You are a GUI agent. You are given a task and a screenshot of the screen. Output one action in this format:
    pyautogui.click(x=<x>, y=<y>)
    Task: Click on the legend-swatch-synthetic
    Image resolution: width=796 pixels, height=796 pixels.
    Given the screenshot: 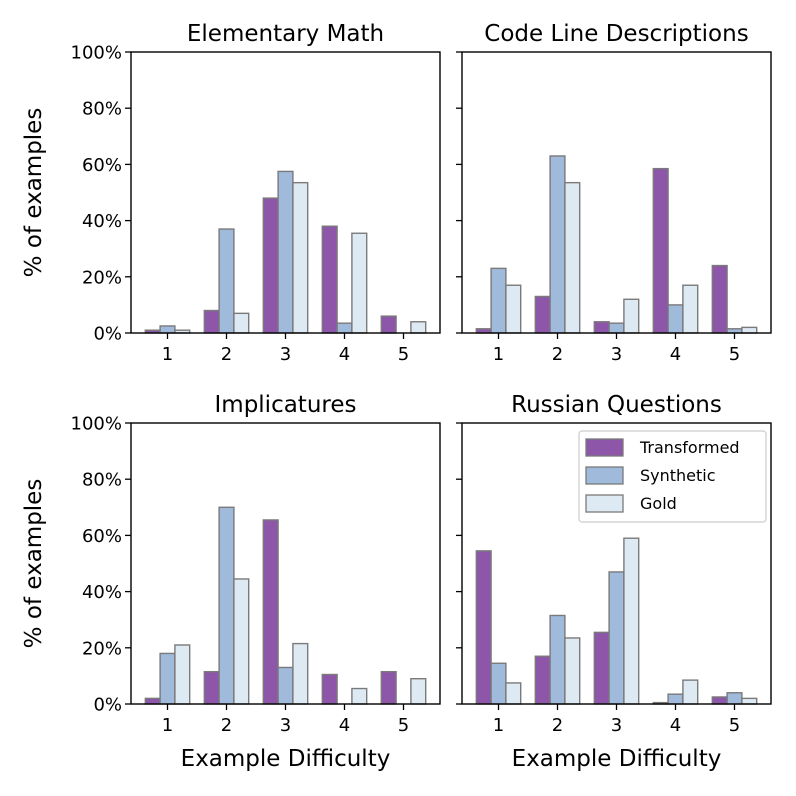 What is the action you would take?
    pyautogui.click(x=604, y=475)
    